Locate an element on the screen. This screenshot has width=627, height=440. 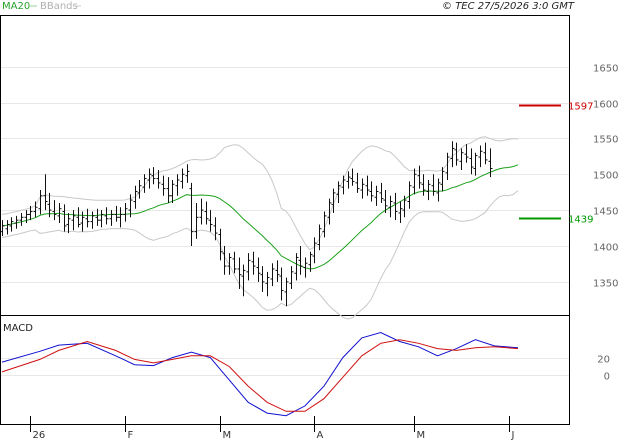
signal-line is located at coordinates (260, 375).